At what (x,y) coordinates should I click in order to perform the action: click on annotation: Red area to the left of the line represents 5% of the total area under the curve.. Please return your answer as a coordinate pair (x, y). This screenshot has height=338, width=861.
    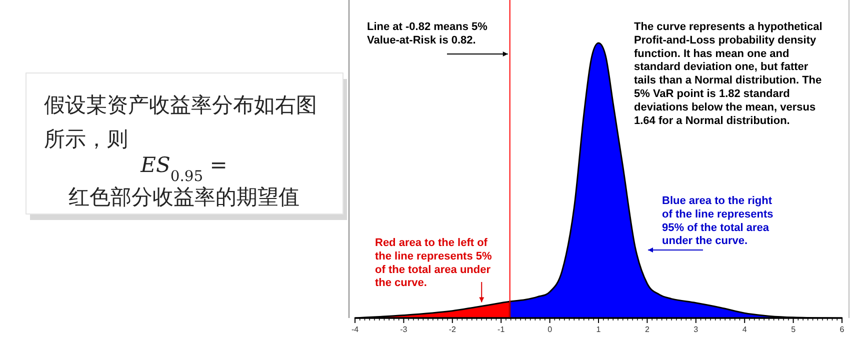
    Looking at the image, I should click on (433, 263).